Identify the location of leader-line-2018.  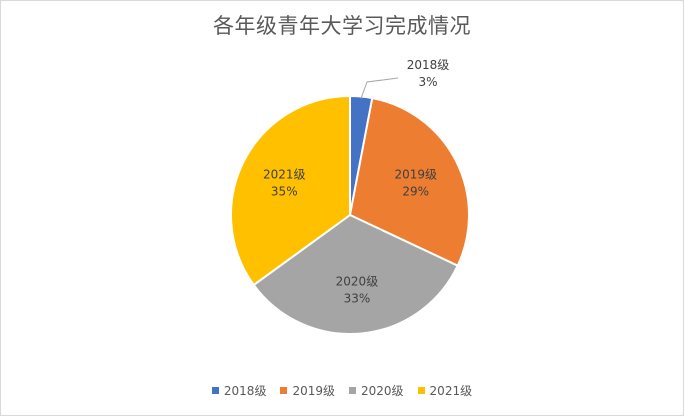
(379, 88).